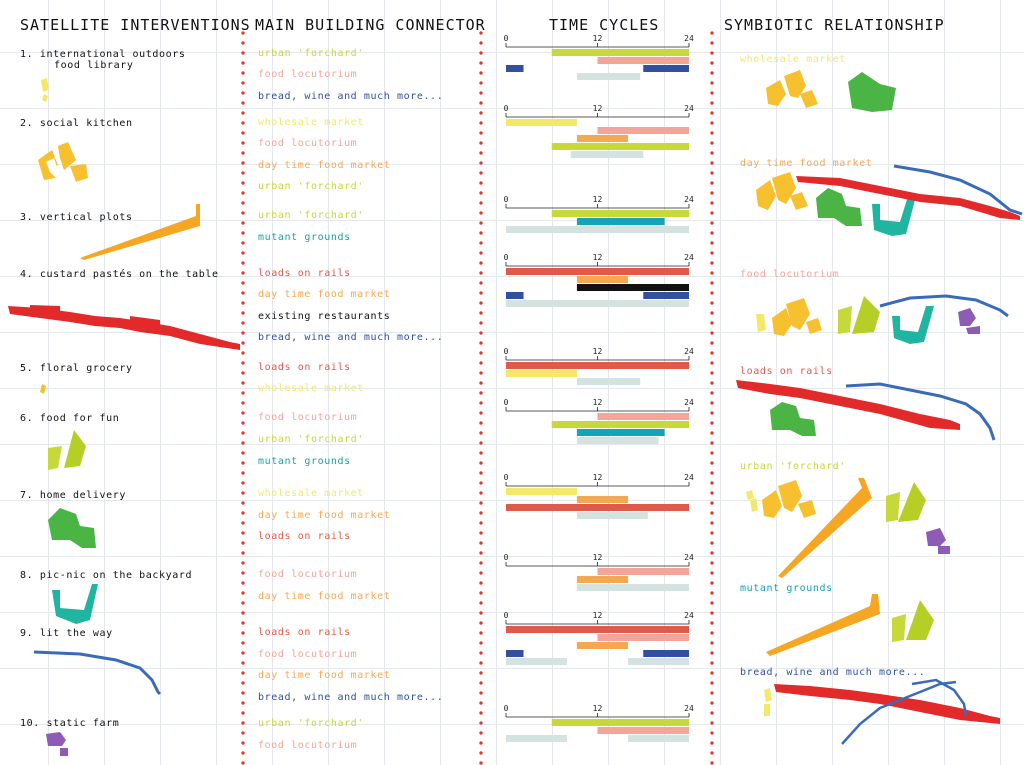 The width and height of the screenshot is (1024, 765). I want to click on symbiotic-label: urban 'forchard', so click(793, 466).